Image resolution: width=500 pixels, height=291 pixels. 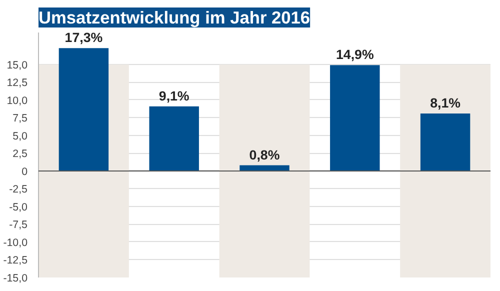 What do you see at coordinates (17, 100) in the screenshot?
I see `y-tick-label: 10,0` at bounding box center [17, 100].